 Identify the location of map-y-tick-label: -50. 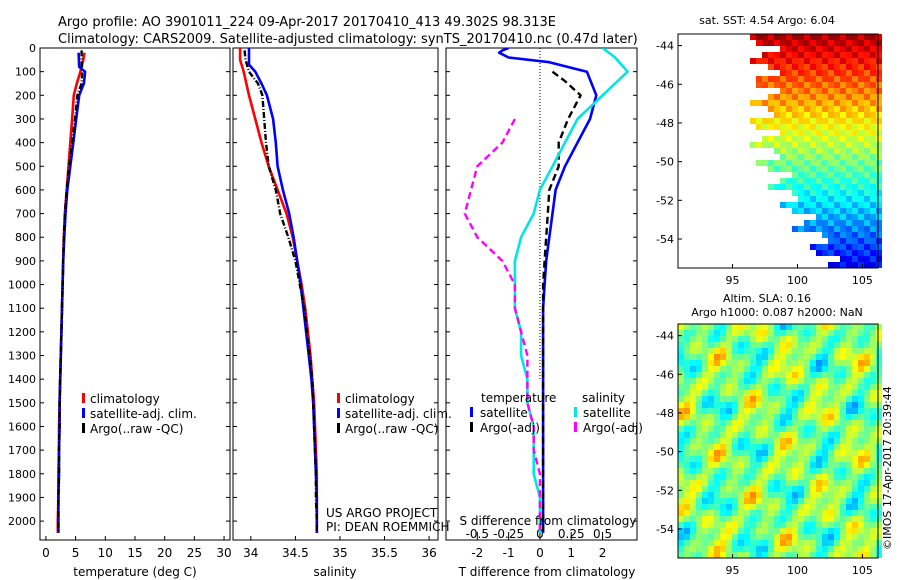
(665, 162).